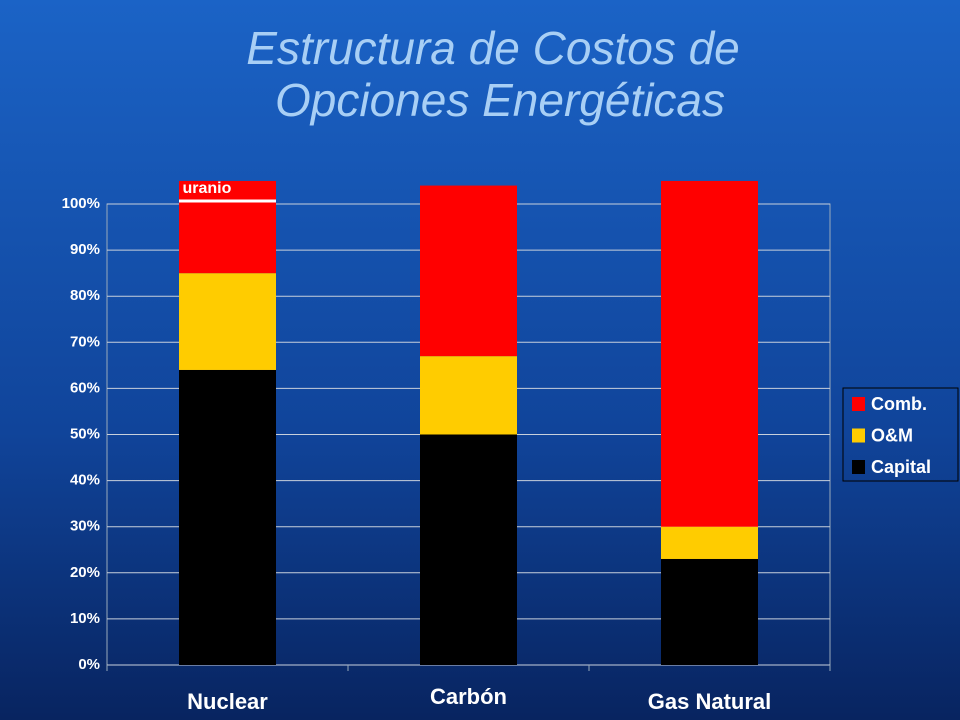  What do you see at coordinates (710, 701) in the screenshot?
I see `x-tick-label: Gas Natural` at bounding box center [710, 701].